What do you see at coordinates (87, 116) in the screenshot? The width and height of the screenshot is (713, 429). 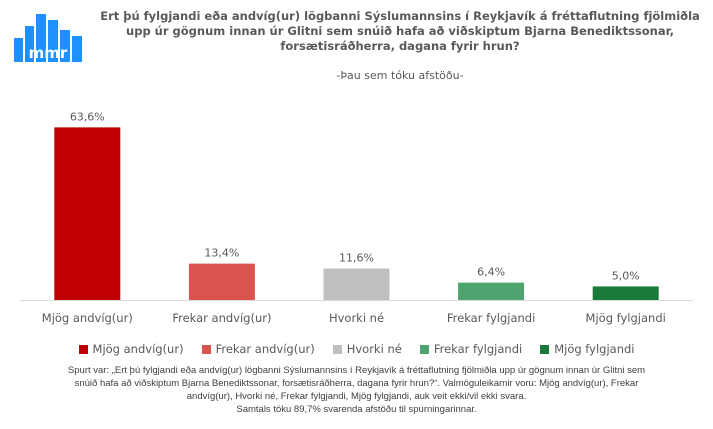 I see `value-label-0: 63,6%` at bounding box center [87, 116].